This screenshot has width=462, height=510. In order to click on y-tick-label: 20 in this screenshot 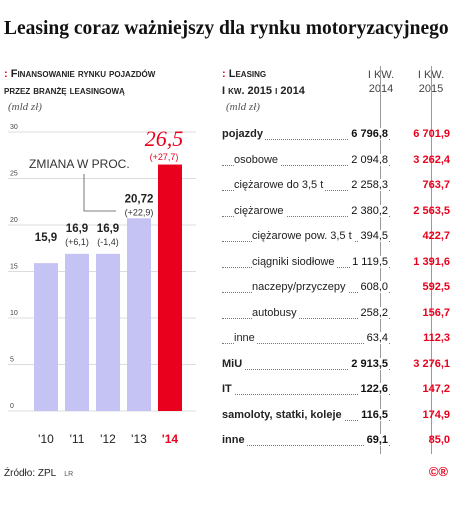, I will do `click(14, 220)`.